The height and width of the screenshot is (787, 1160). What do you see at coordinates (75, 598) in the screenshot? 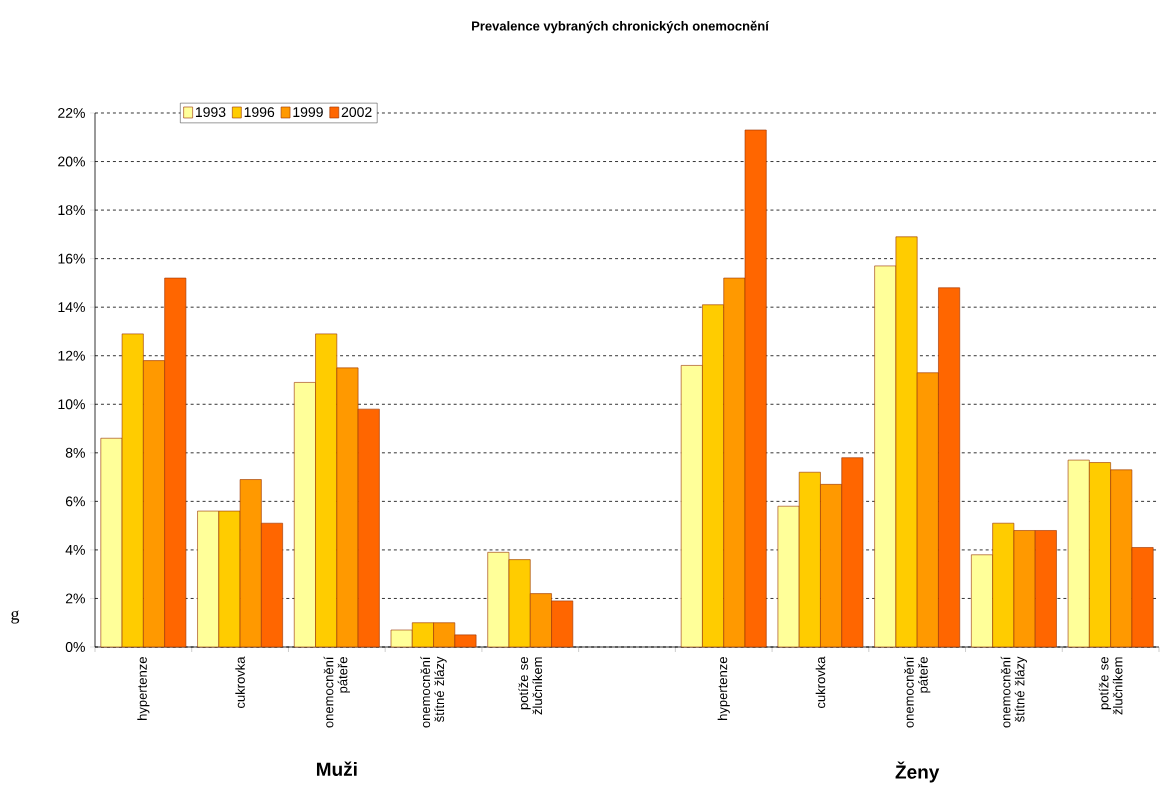
I see `y-tick-label: 2%` at bounding box center [75, 598].